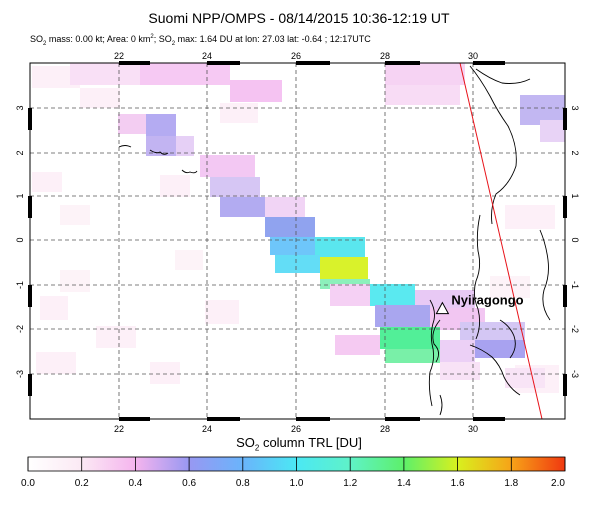 This screenshot has width=598, height=509. What do you see at coordinates (245, 442) in the screenshot?
I see `colorbar-title-so: SO` at bounding box center [245, 442].